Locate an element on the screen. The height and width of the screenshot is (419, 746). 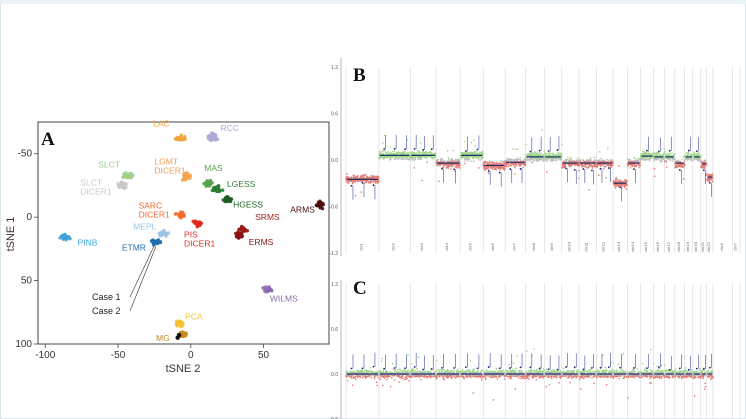
panel-letter-b: B is located at coordinates (359, 75).